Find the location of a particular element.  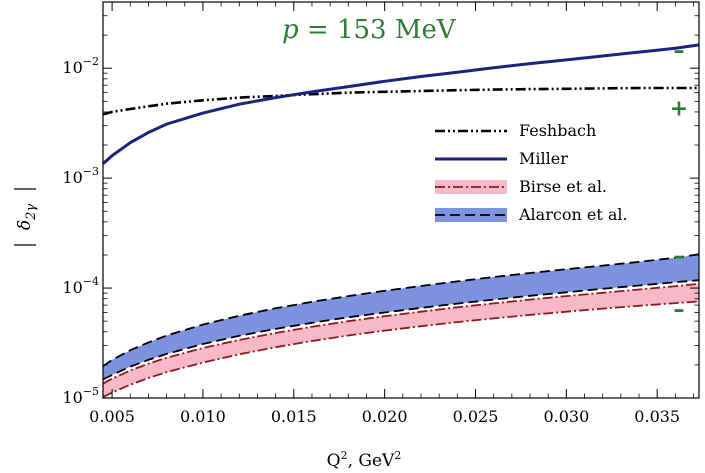

feshbach-line is located at coordinates (400, 101).